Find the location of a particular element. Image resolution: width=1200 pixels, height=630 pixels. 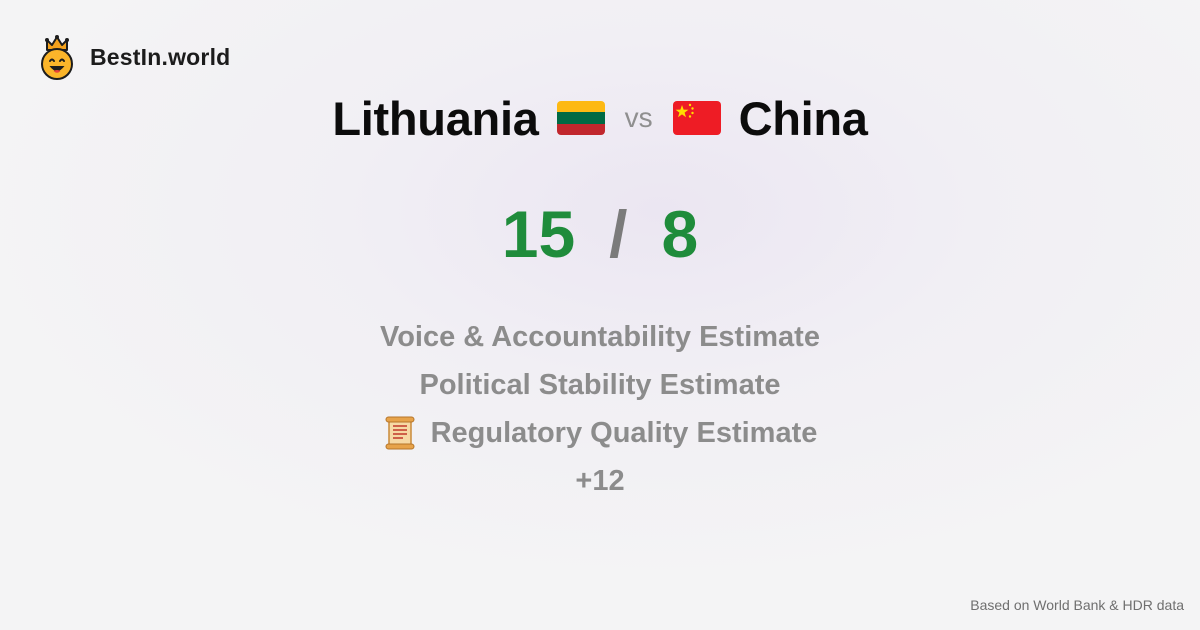

metric-label: Political Stability Estimate is located at coordinates (600, 385).